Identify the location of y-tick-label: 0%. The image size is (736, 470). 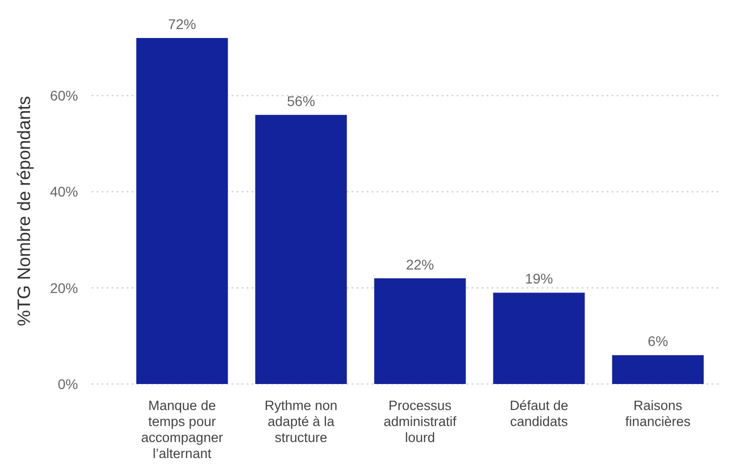
(68, 384).